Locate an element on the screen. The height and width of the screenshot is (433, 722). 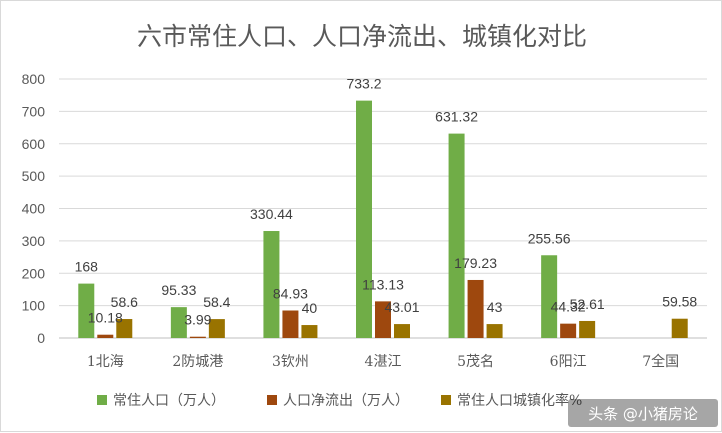
watermark-text: 头条 @小猪房论 is located at coordinates (643, 414).